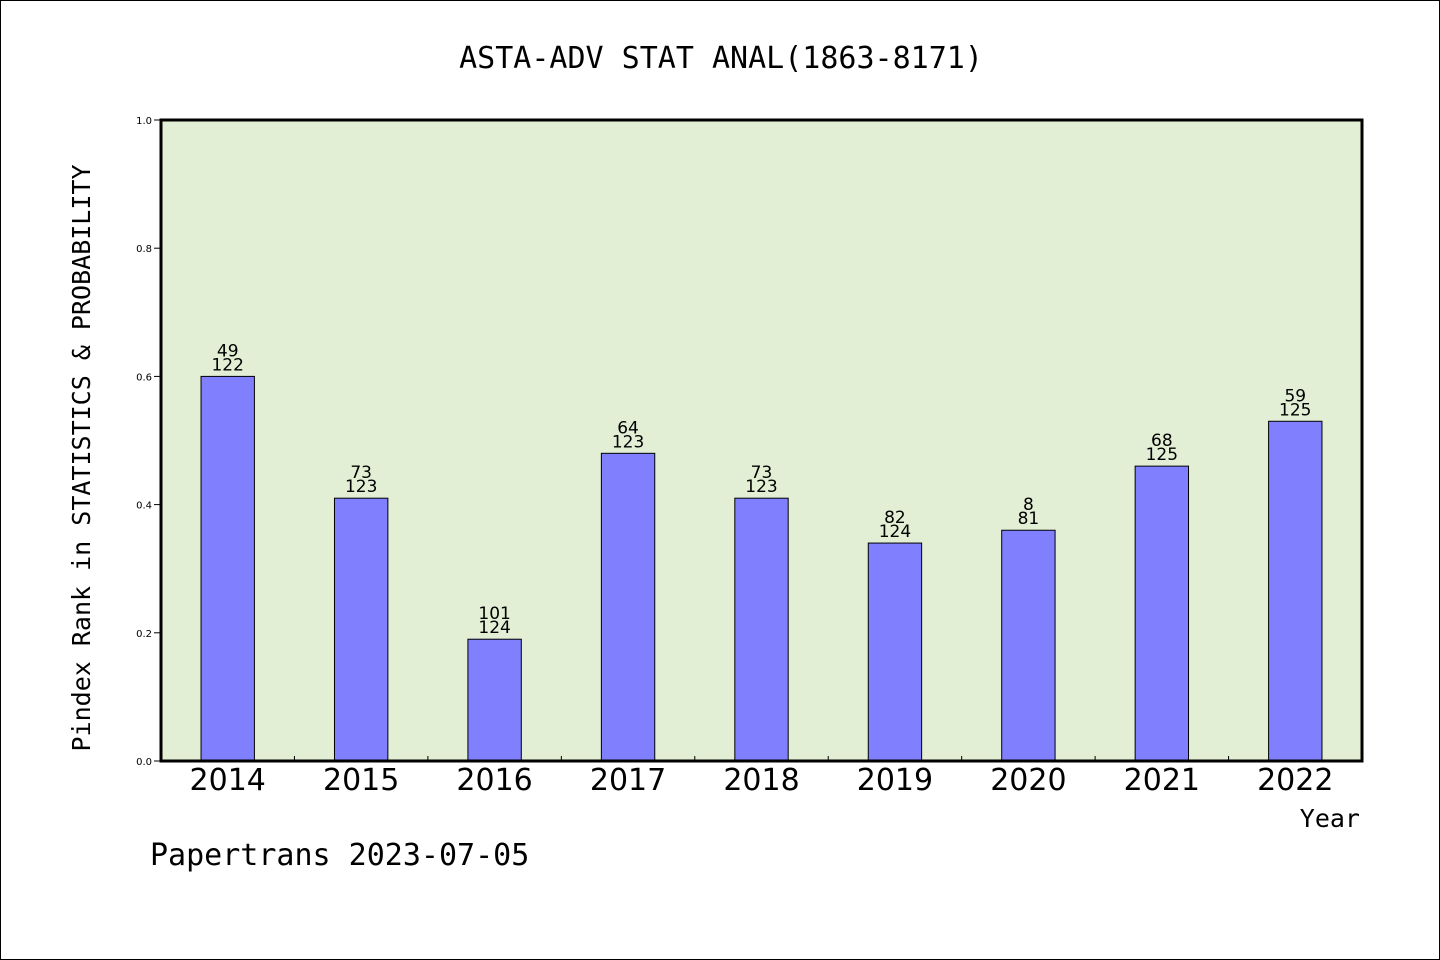  I want to click on total-label-2021: 125, so click(1162, 455).